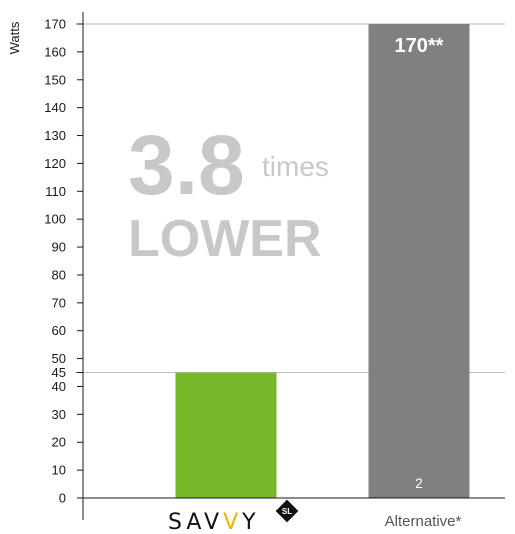 This screenshot has width=515, height=534. Describe the element at coordinates (59, 247) in the screenshot. I see `y-tick-label: 90` at that location.